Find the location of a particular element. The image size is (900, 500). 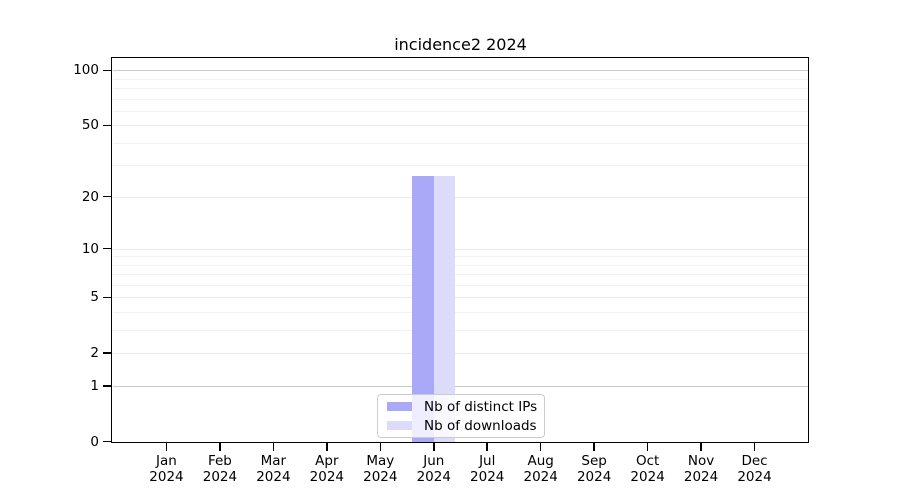

x-tick-label: Apr 2024 is located at coordinates (327, 469).